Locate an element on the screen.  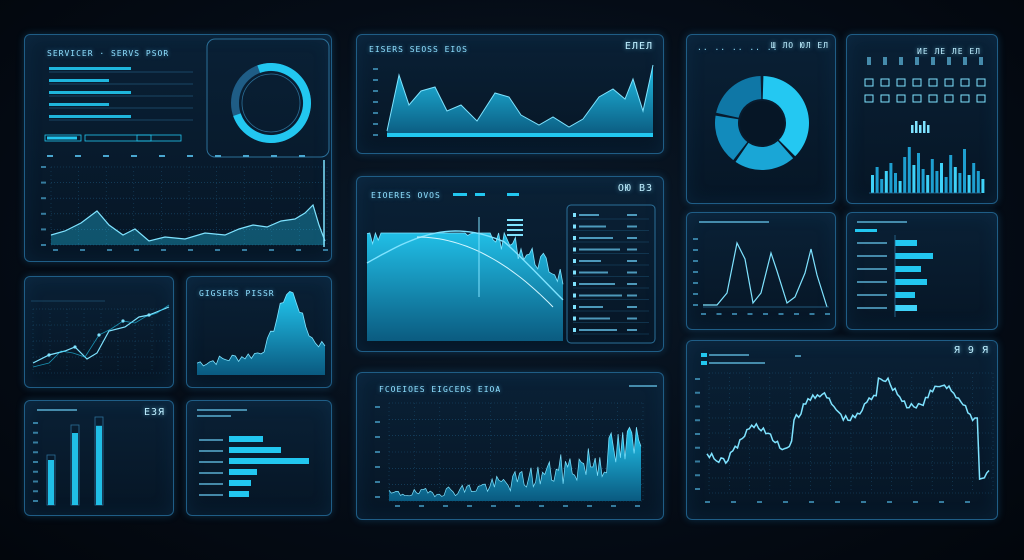
panel-area-mountain: EISERS SEOSS EIOS ЕЛЕЛ is located at coordinates (510, 94).